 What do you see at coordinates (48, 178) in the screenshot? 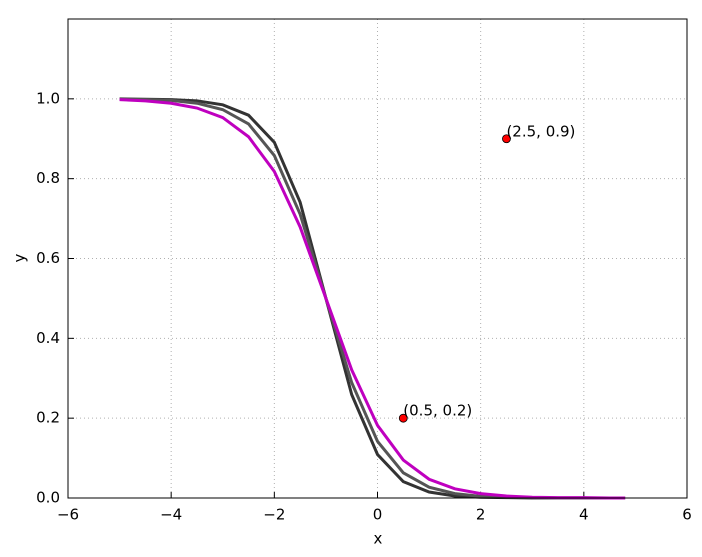
I see `y-tick-label: 0.8` at bounding box center [48, 178].